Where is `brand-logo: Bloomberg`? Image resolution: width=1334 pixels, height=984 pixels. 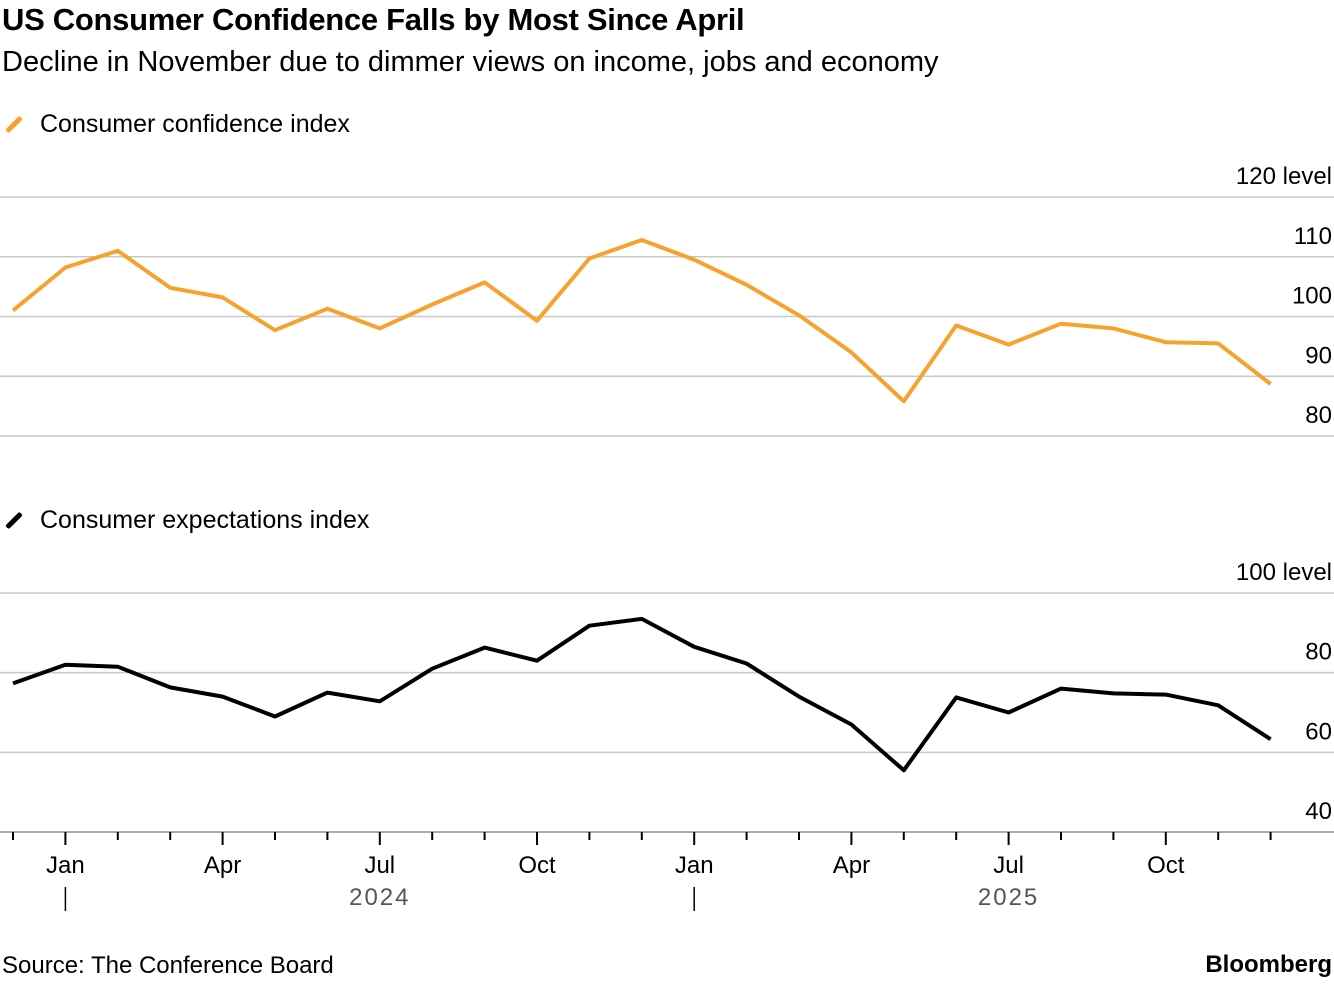 brand-logo: Bloomberg is located at coordinates (1268, 964).